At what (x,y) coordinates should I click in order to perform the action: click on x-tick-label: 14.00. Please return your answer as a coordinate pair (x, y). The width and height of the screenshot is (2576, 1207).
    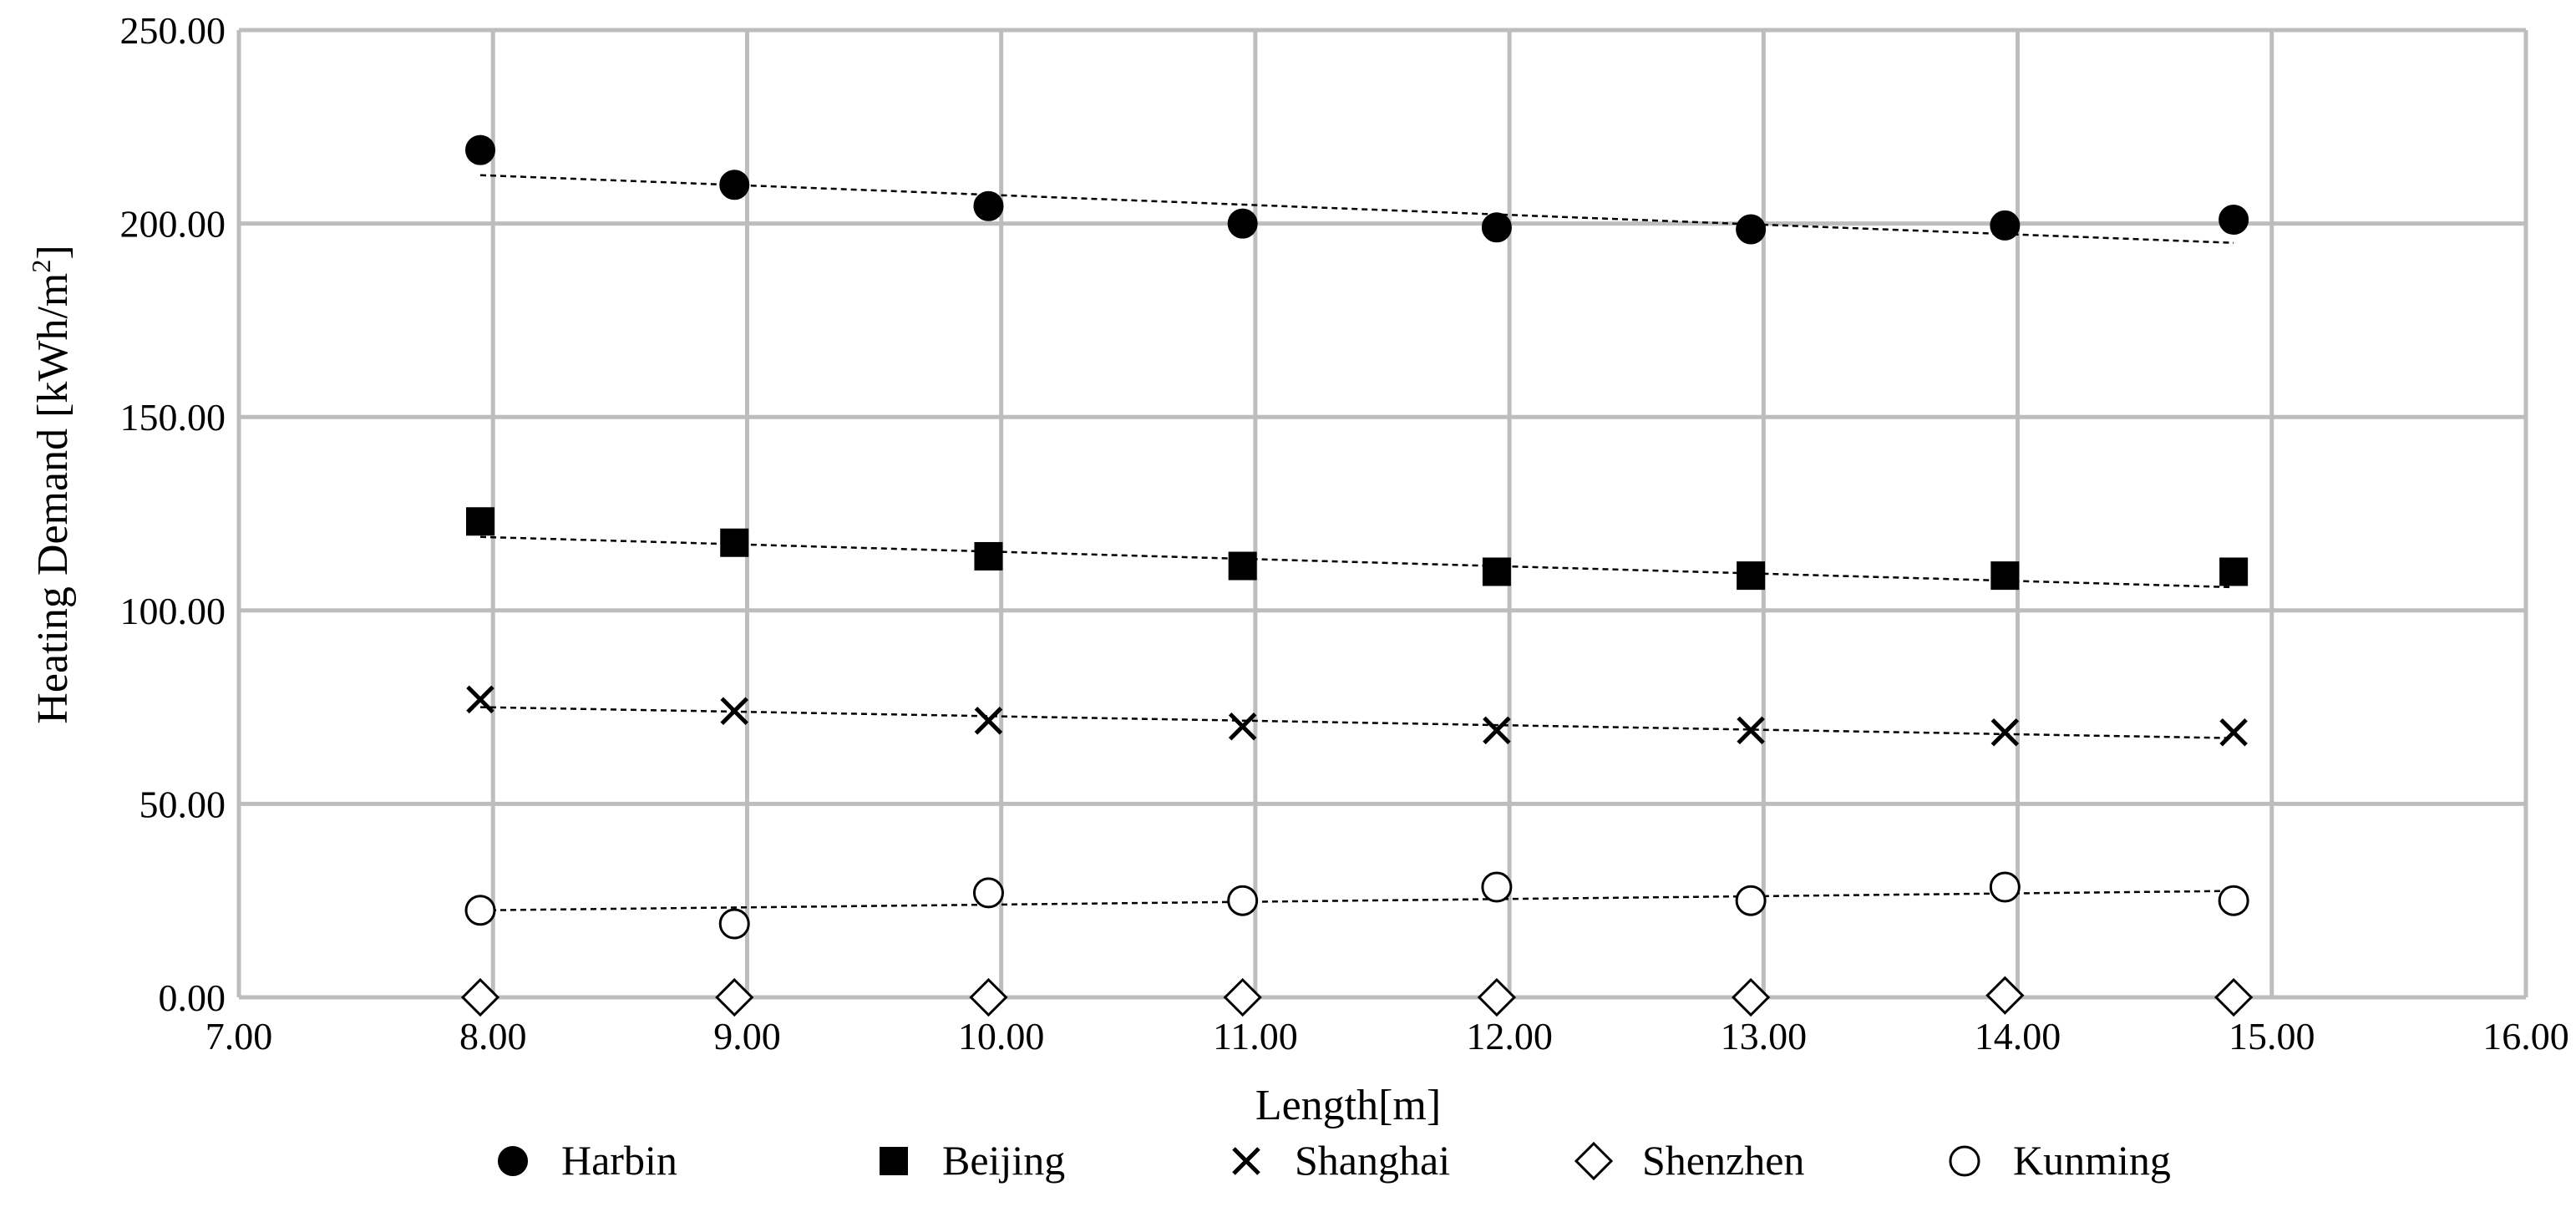
    Looking at the image, I should click on (2018, 1036).